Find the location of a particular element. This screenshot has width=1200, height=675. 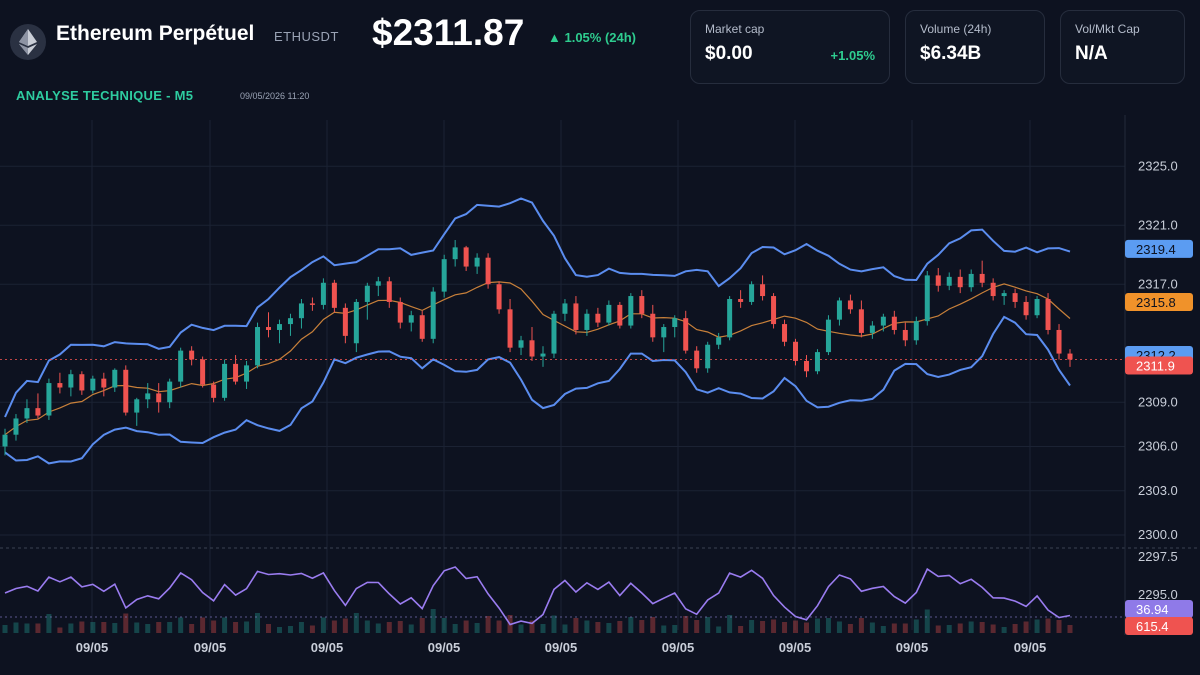

lower-tick-1: 2295.0 is located at coordinates (1158, 594).